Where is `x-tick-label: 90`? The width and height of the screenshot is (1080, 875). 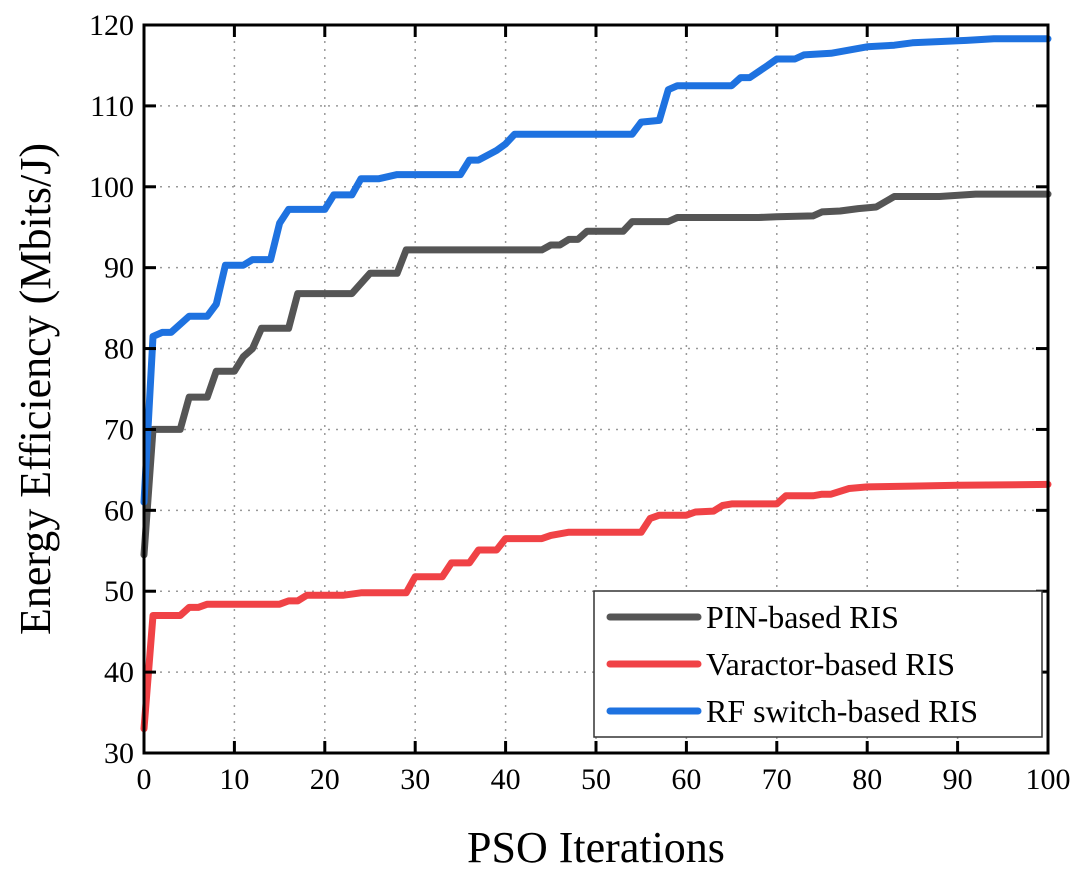 x-tick-label: 90 is located at coordinates (958, 779).